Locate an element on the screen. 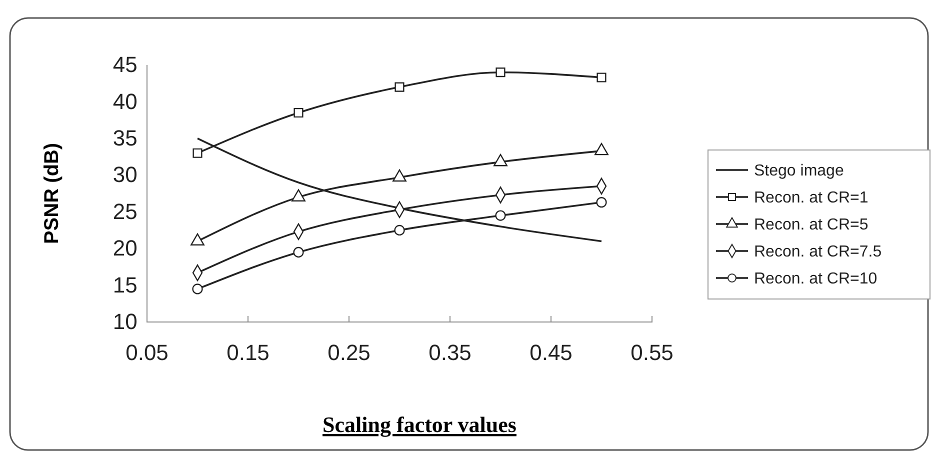 This screenshot has height=457, width=936. y-tick-label: 25 is located at coordinates (125, 211).